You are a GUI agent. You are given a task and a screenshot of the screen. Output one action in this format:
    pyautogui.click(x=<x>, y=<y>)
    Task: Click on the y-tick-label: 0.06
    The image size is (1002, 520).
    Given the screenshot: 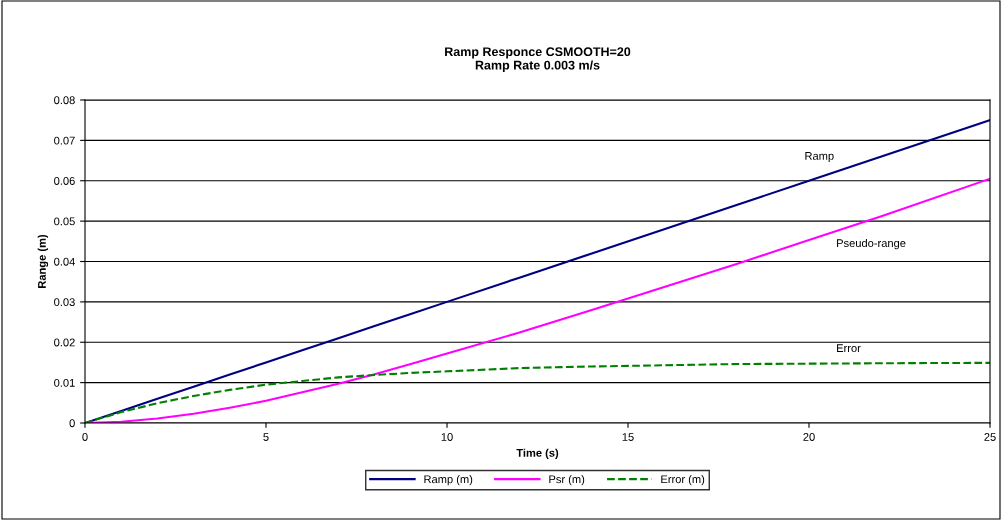 What is the action you would take?
    pyautogui.click(x=64, y=181)
    